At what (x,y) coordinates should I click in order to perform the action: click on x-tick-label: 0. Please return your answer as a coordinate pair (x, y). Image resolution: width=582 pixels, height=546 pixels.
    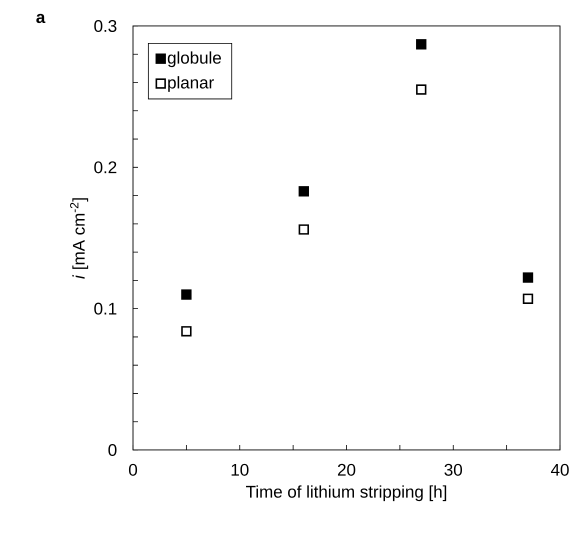
    Looking at the image, I should click on (133, 470).